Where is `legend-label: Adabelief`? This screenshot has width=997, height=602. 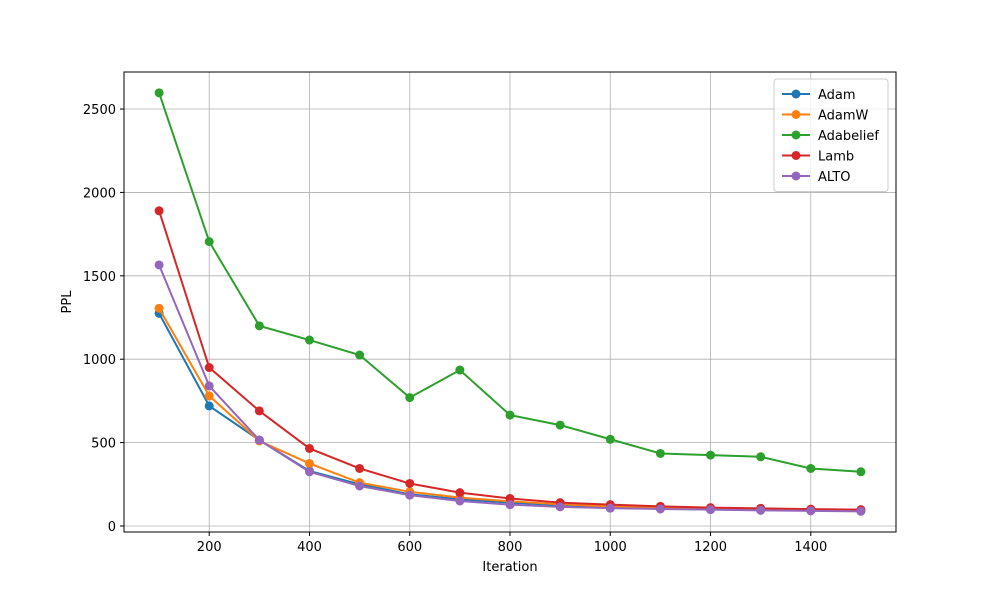
legend-label: Adabelief is located at coordinates (848, 136).